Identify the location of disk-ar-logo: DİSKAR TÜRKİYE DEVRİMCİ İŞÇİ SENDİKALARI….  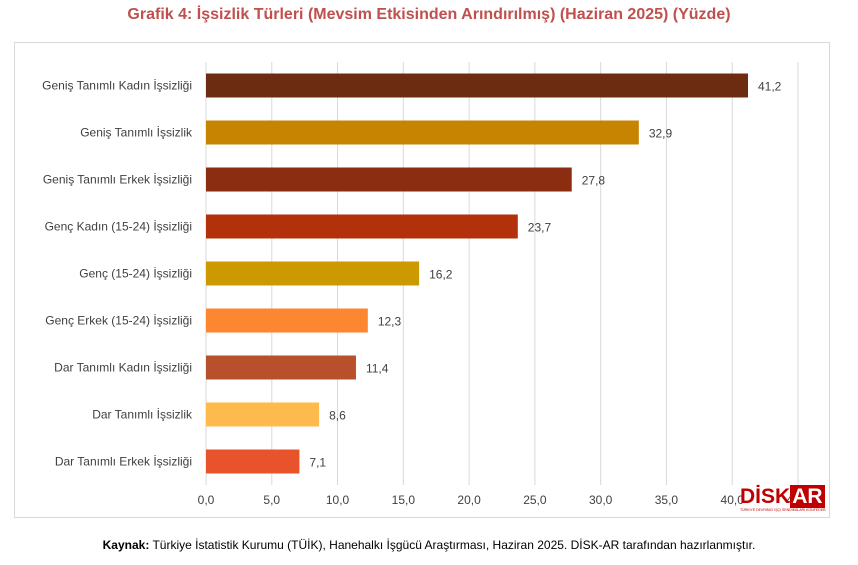
(783, 500).